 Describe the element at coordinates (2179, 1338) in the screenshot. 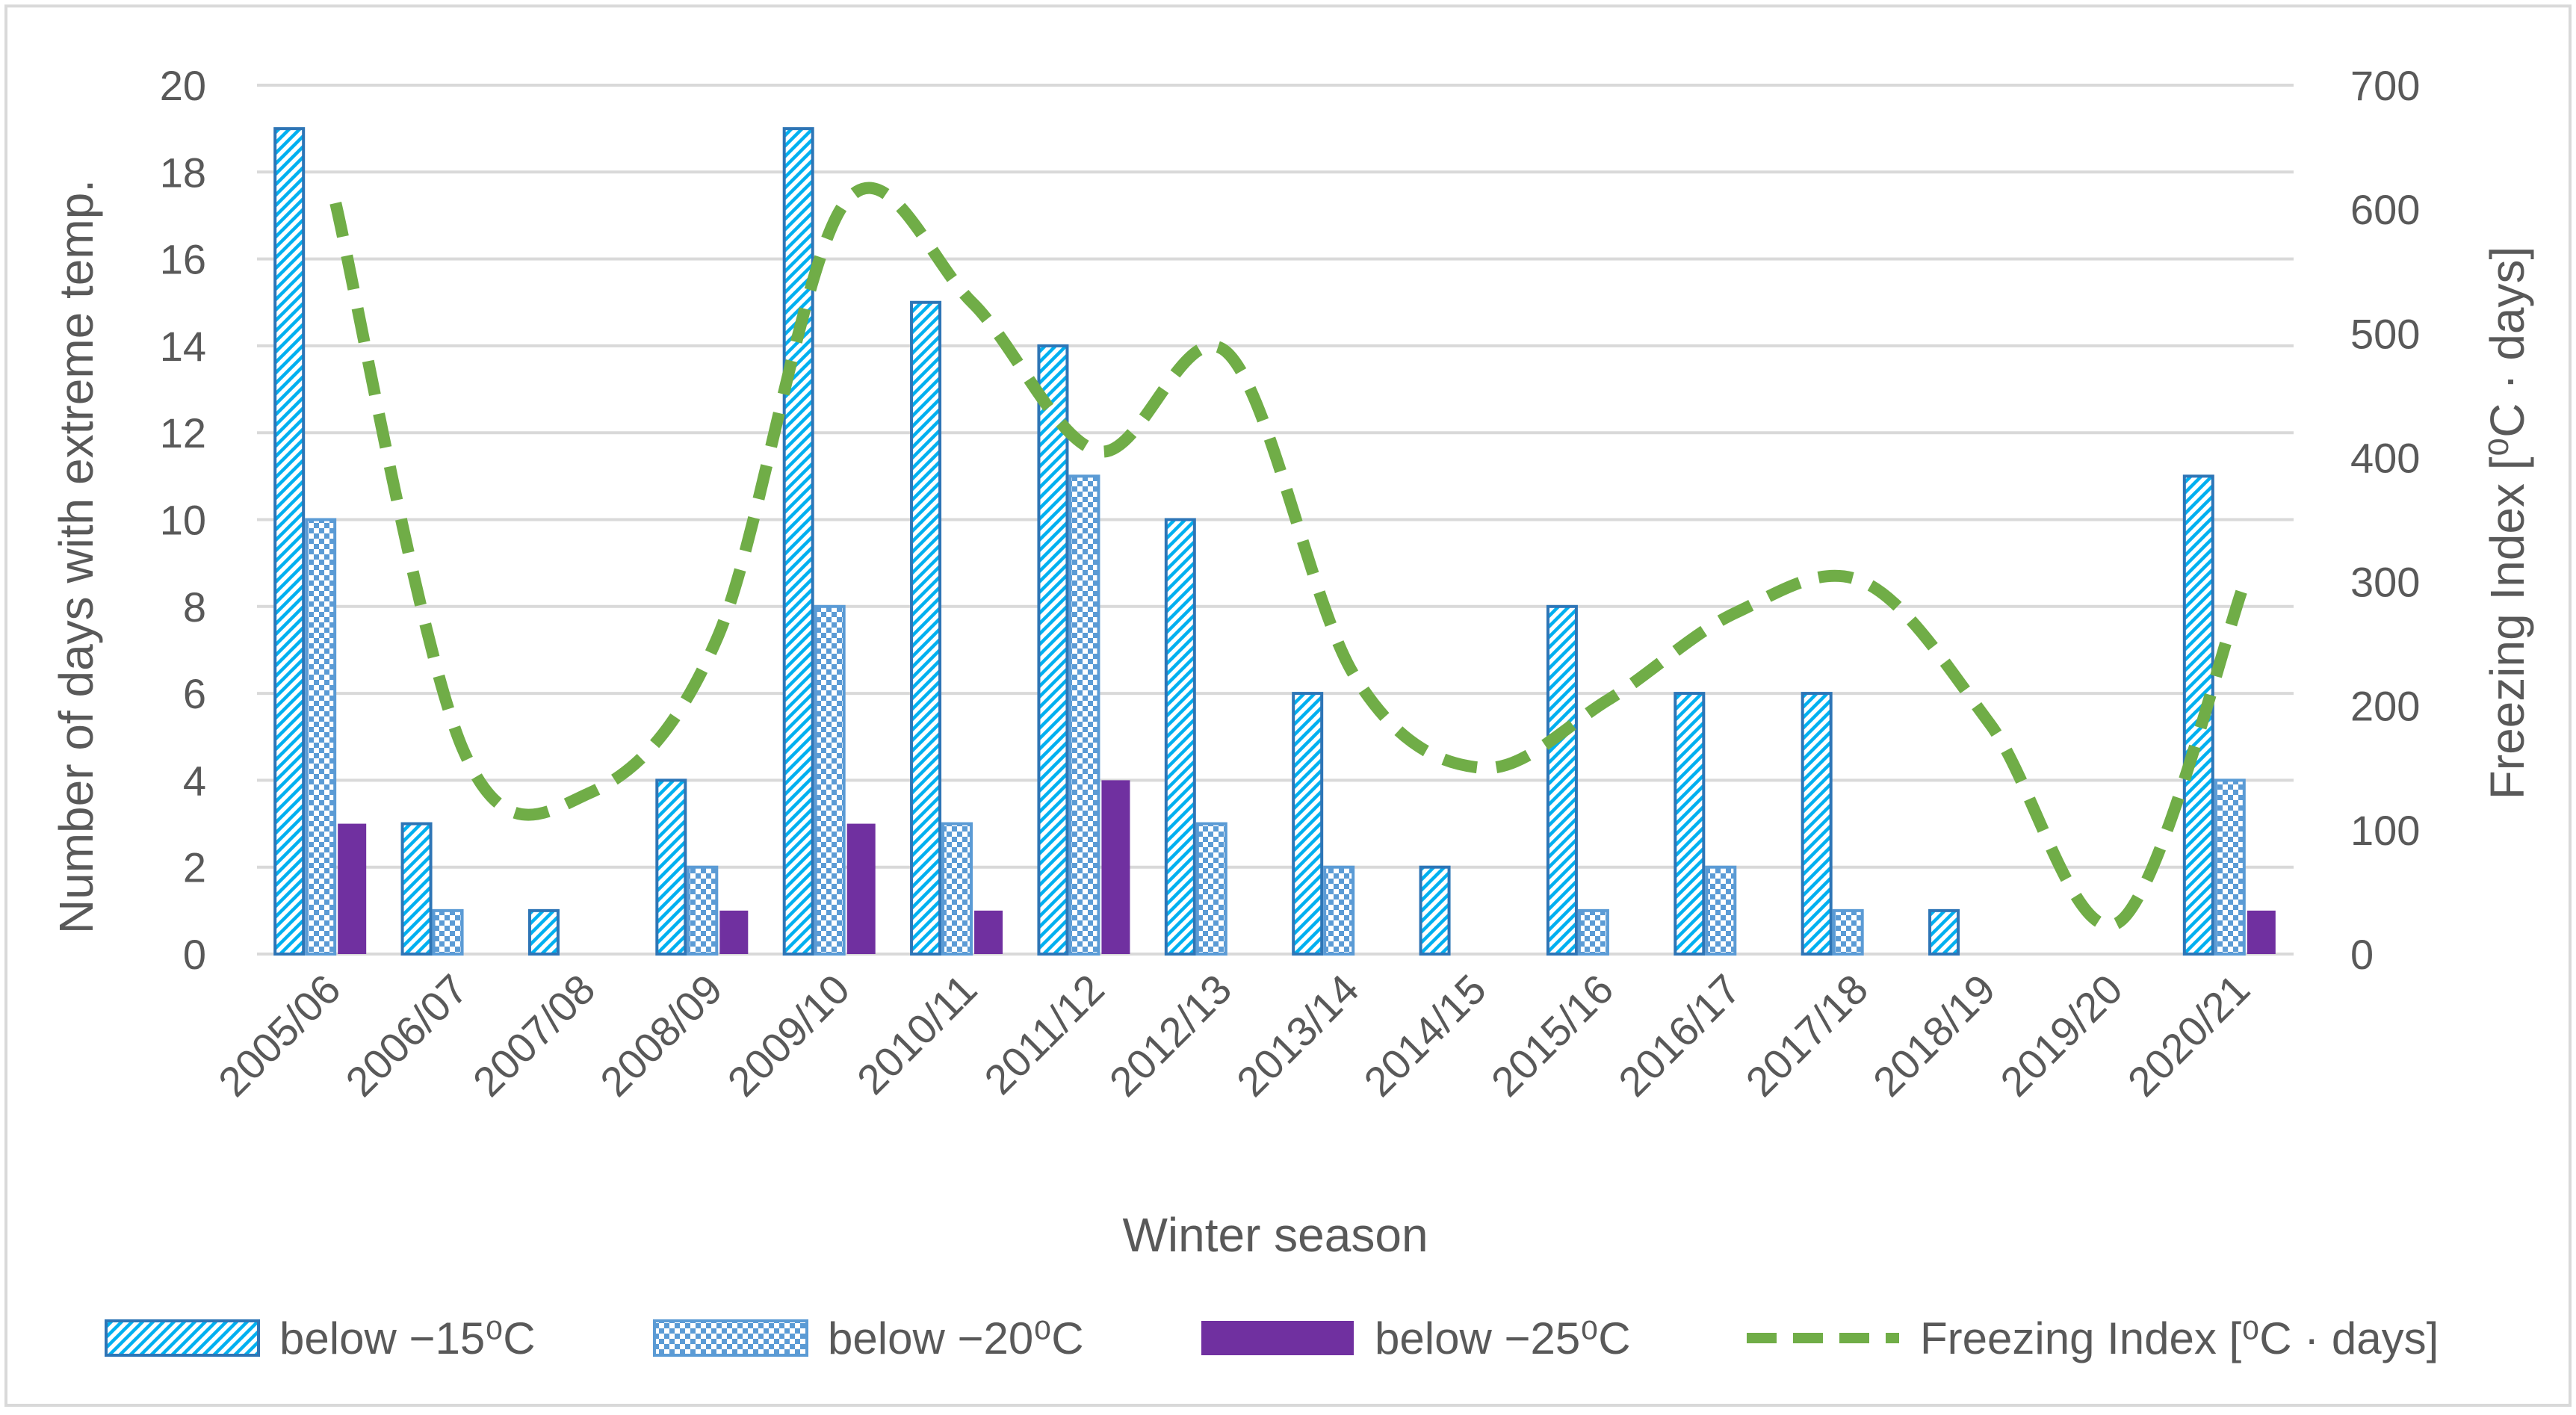

I see `legend-label-freezing-index: Freezing Index [⁰C · days]` at that location.